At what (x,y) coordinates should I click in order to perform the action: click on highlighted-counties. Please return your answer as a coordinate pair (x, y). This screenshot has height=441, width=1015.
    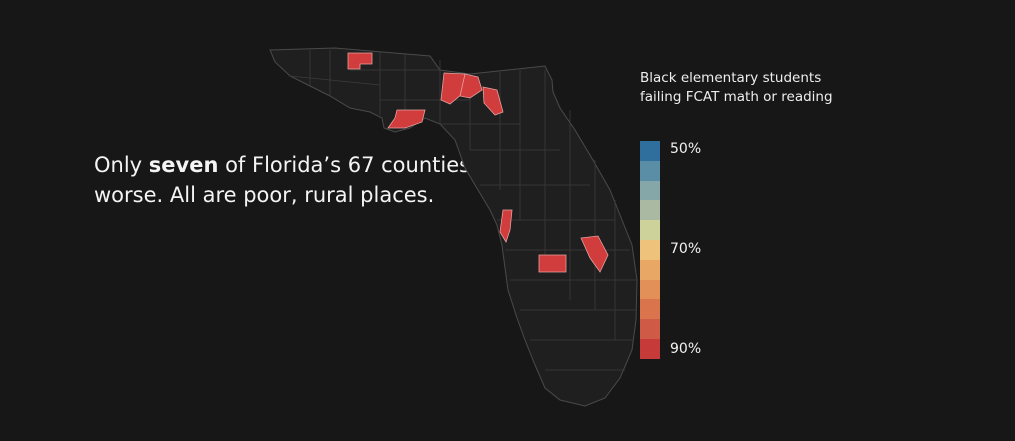
    Looking at the image, I should click on (478, 162).